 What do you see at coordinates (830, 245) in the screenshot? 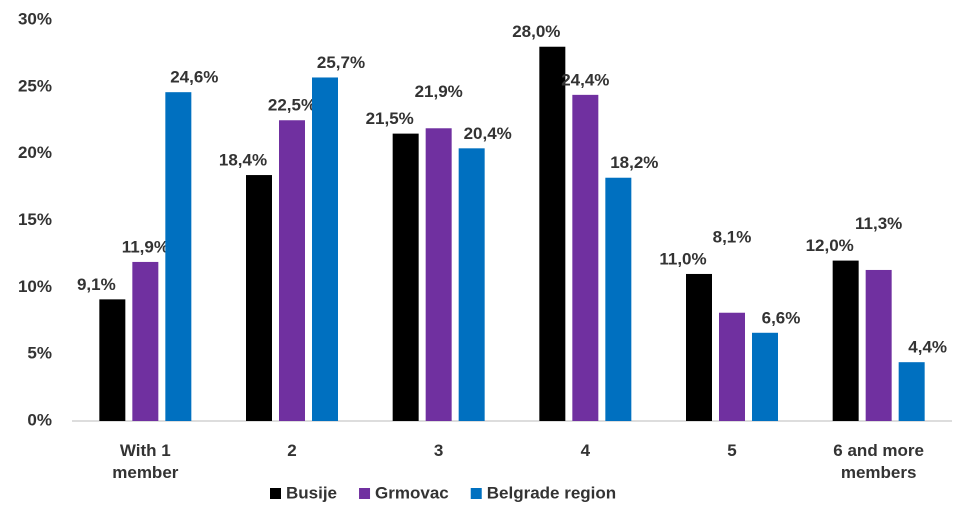
I see `data-label: 12,0%` at bounding box center [830, 245].